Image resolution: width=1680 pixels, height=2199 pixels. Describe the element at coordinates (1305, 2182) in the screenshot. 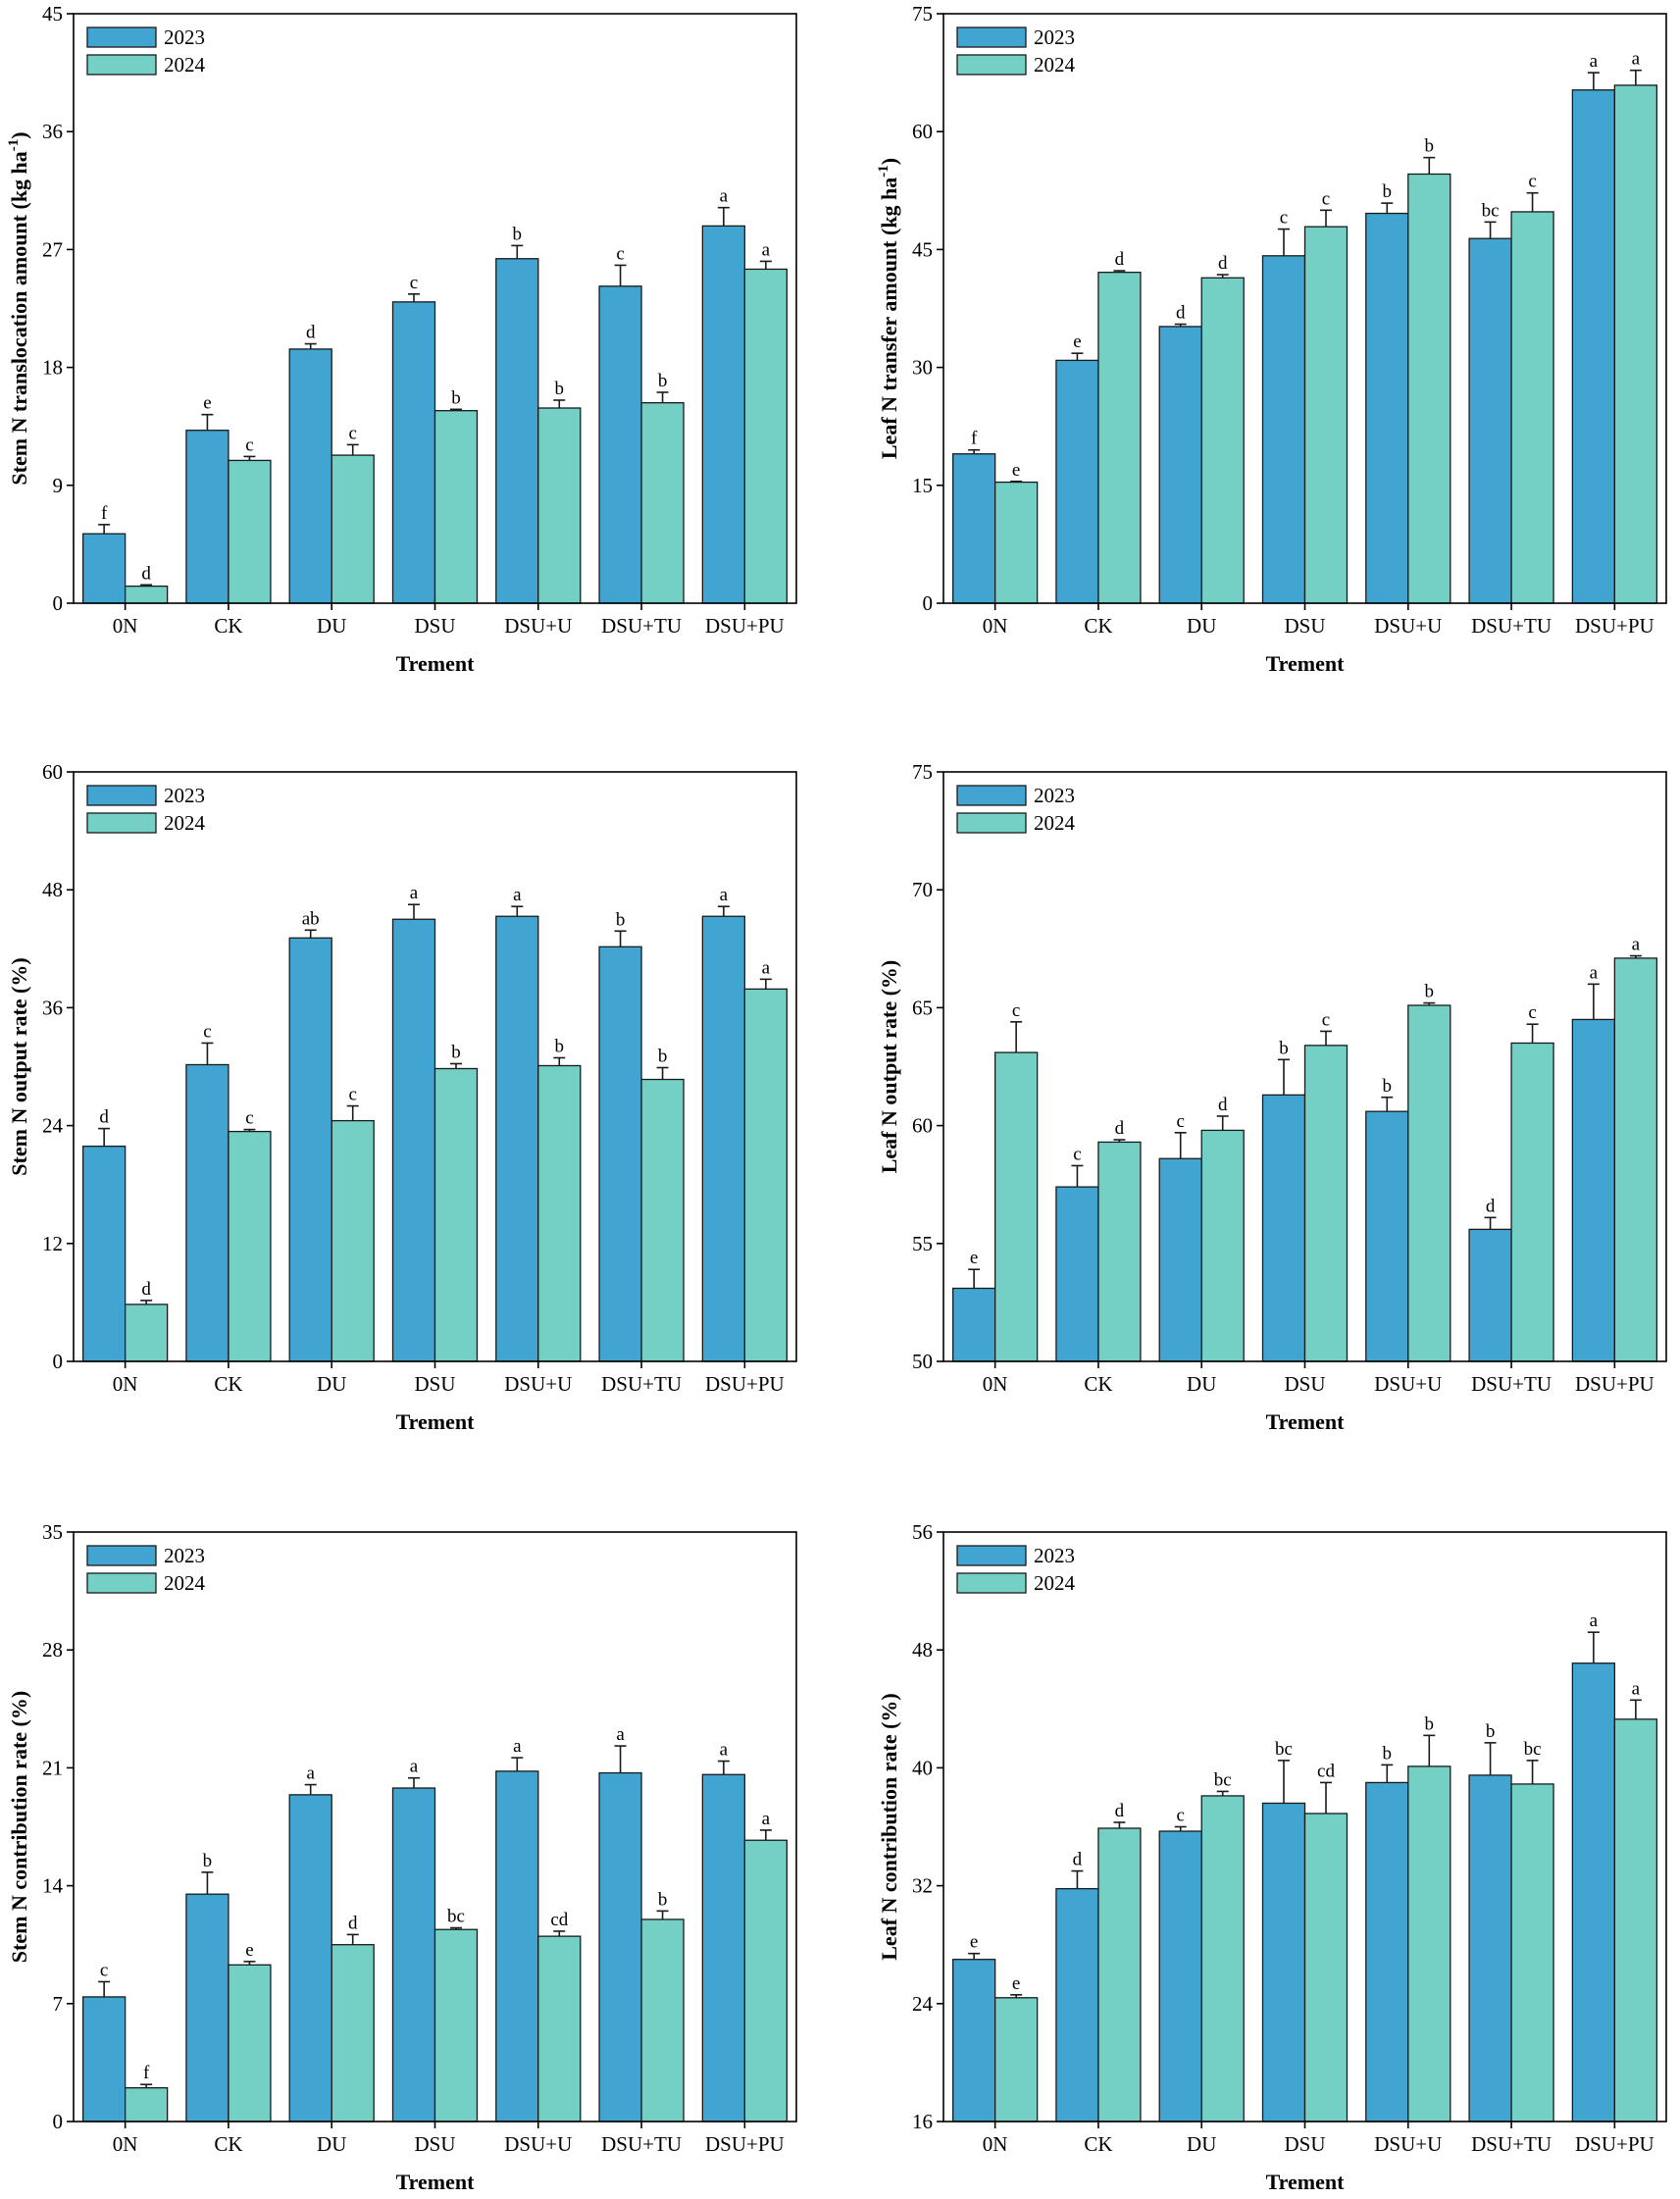

I see `x-axis-title: Trement` at that location.